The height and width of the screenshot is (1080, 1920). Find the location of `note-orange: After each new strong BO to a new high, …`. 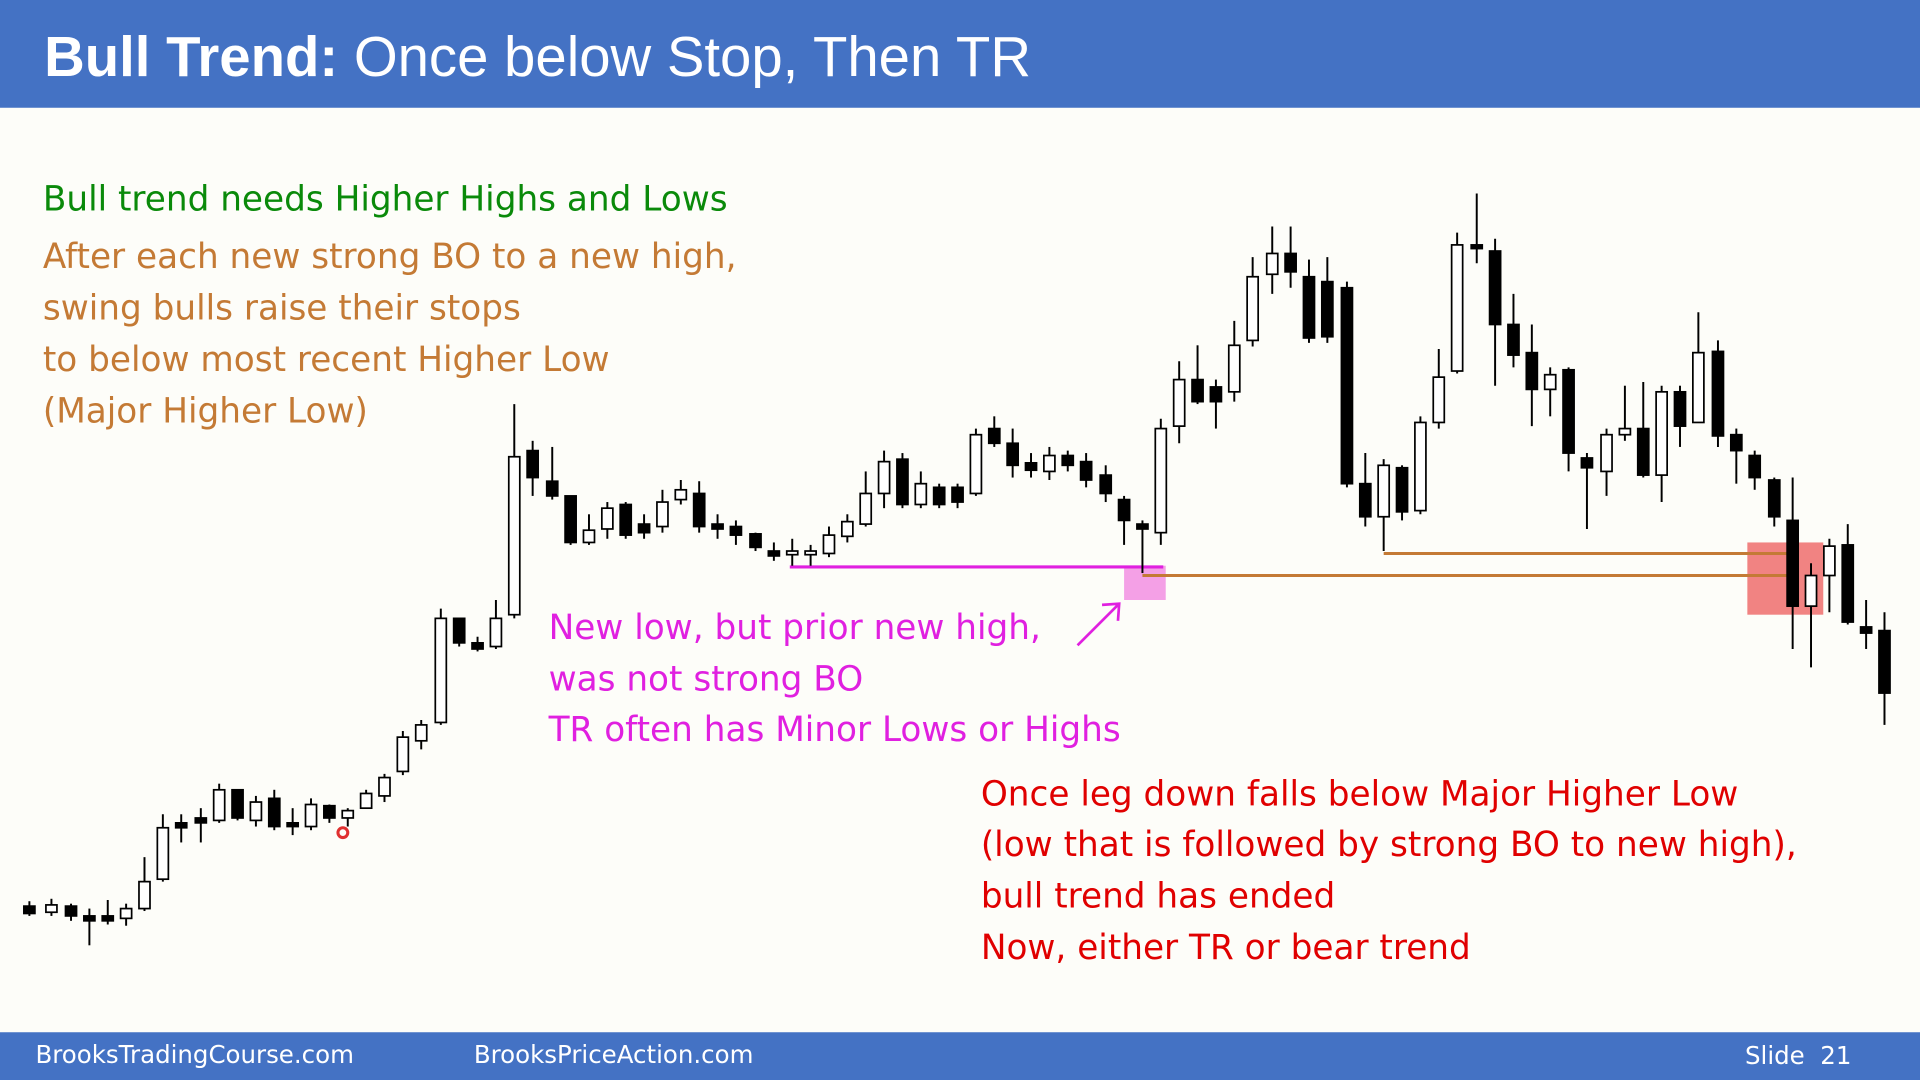

note-orange: After each new strong BO to a new high, … is located at coordinates (390, 334).